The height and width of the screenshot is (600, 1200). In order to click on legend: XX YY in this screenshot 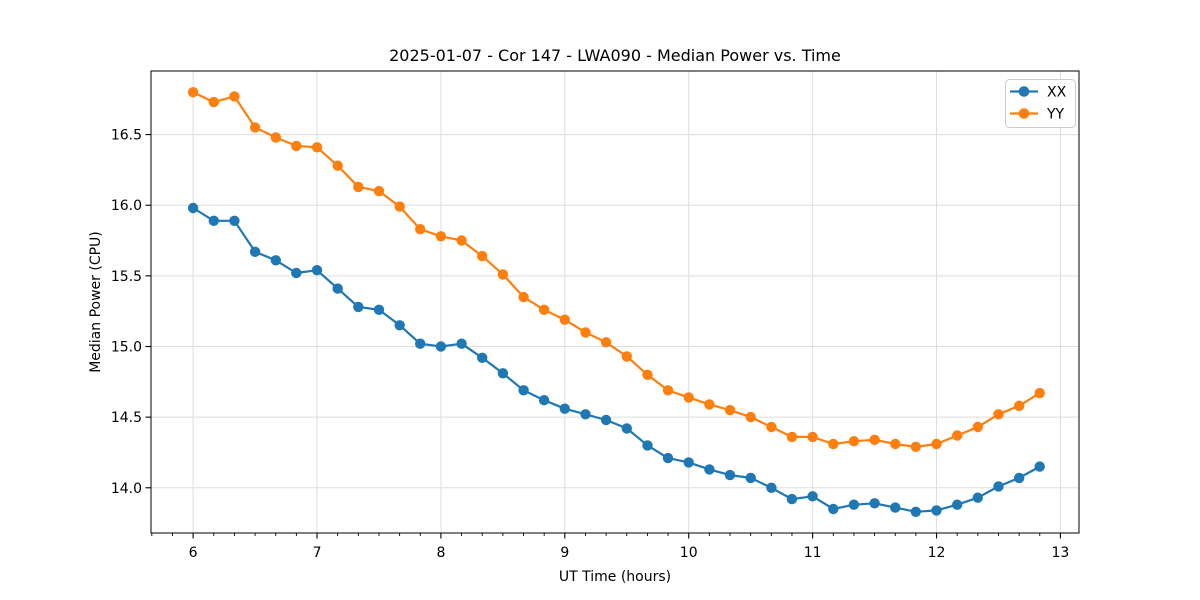, I will do `click(1040, 103)`.